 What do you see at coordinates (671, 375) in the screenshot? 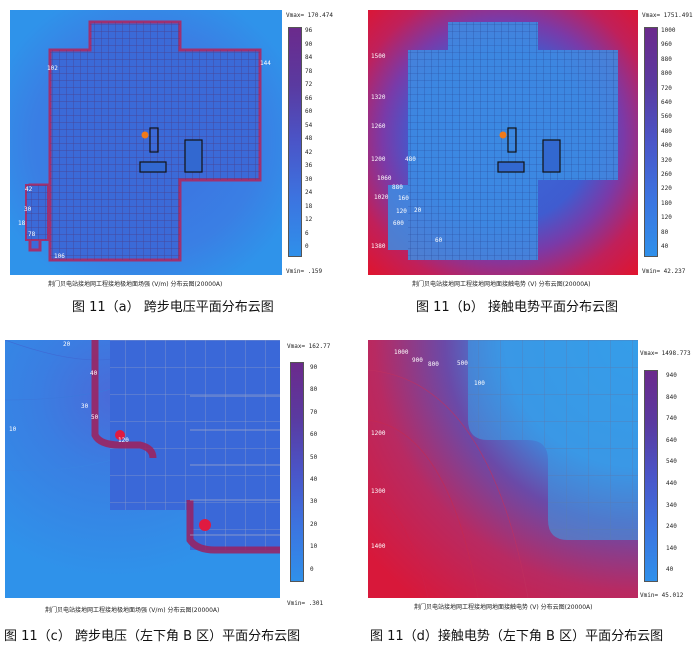
I see `colorbar-tick: 940` at bounding box center [671, 375].